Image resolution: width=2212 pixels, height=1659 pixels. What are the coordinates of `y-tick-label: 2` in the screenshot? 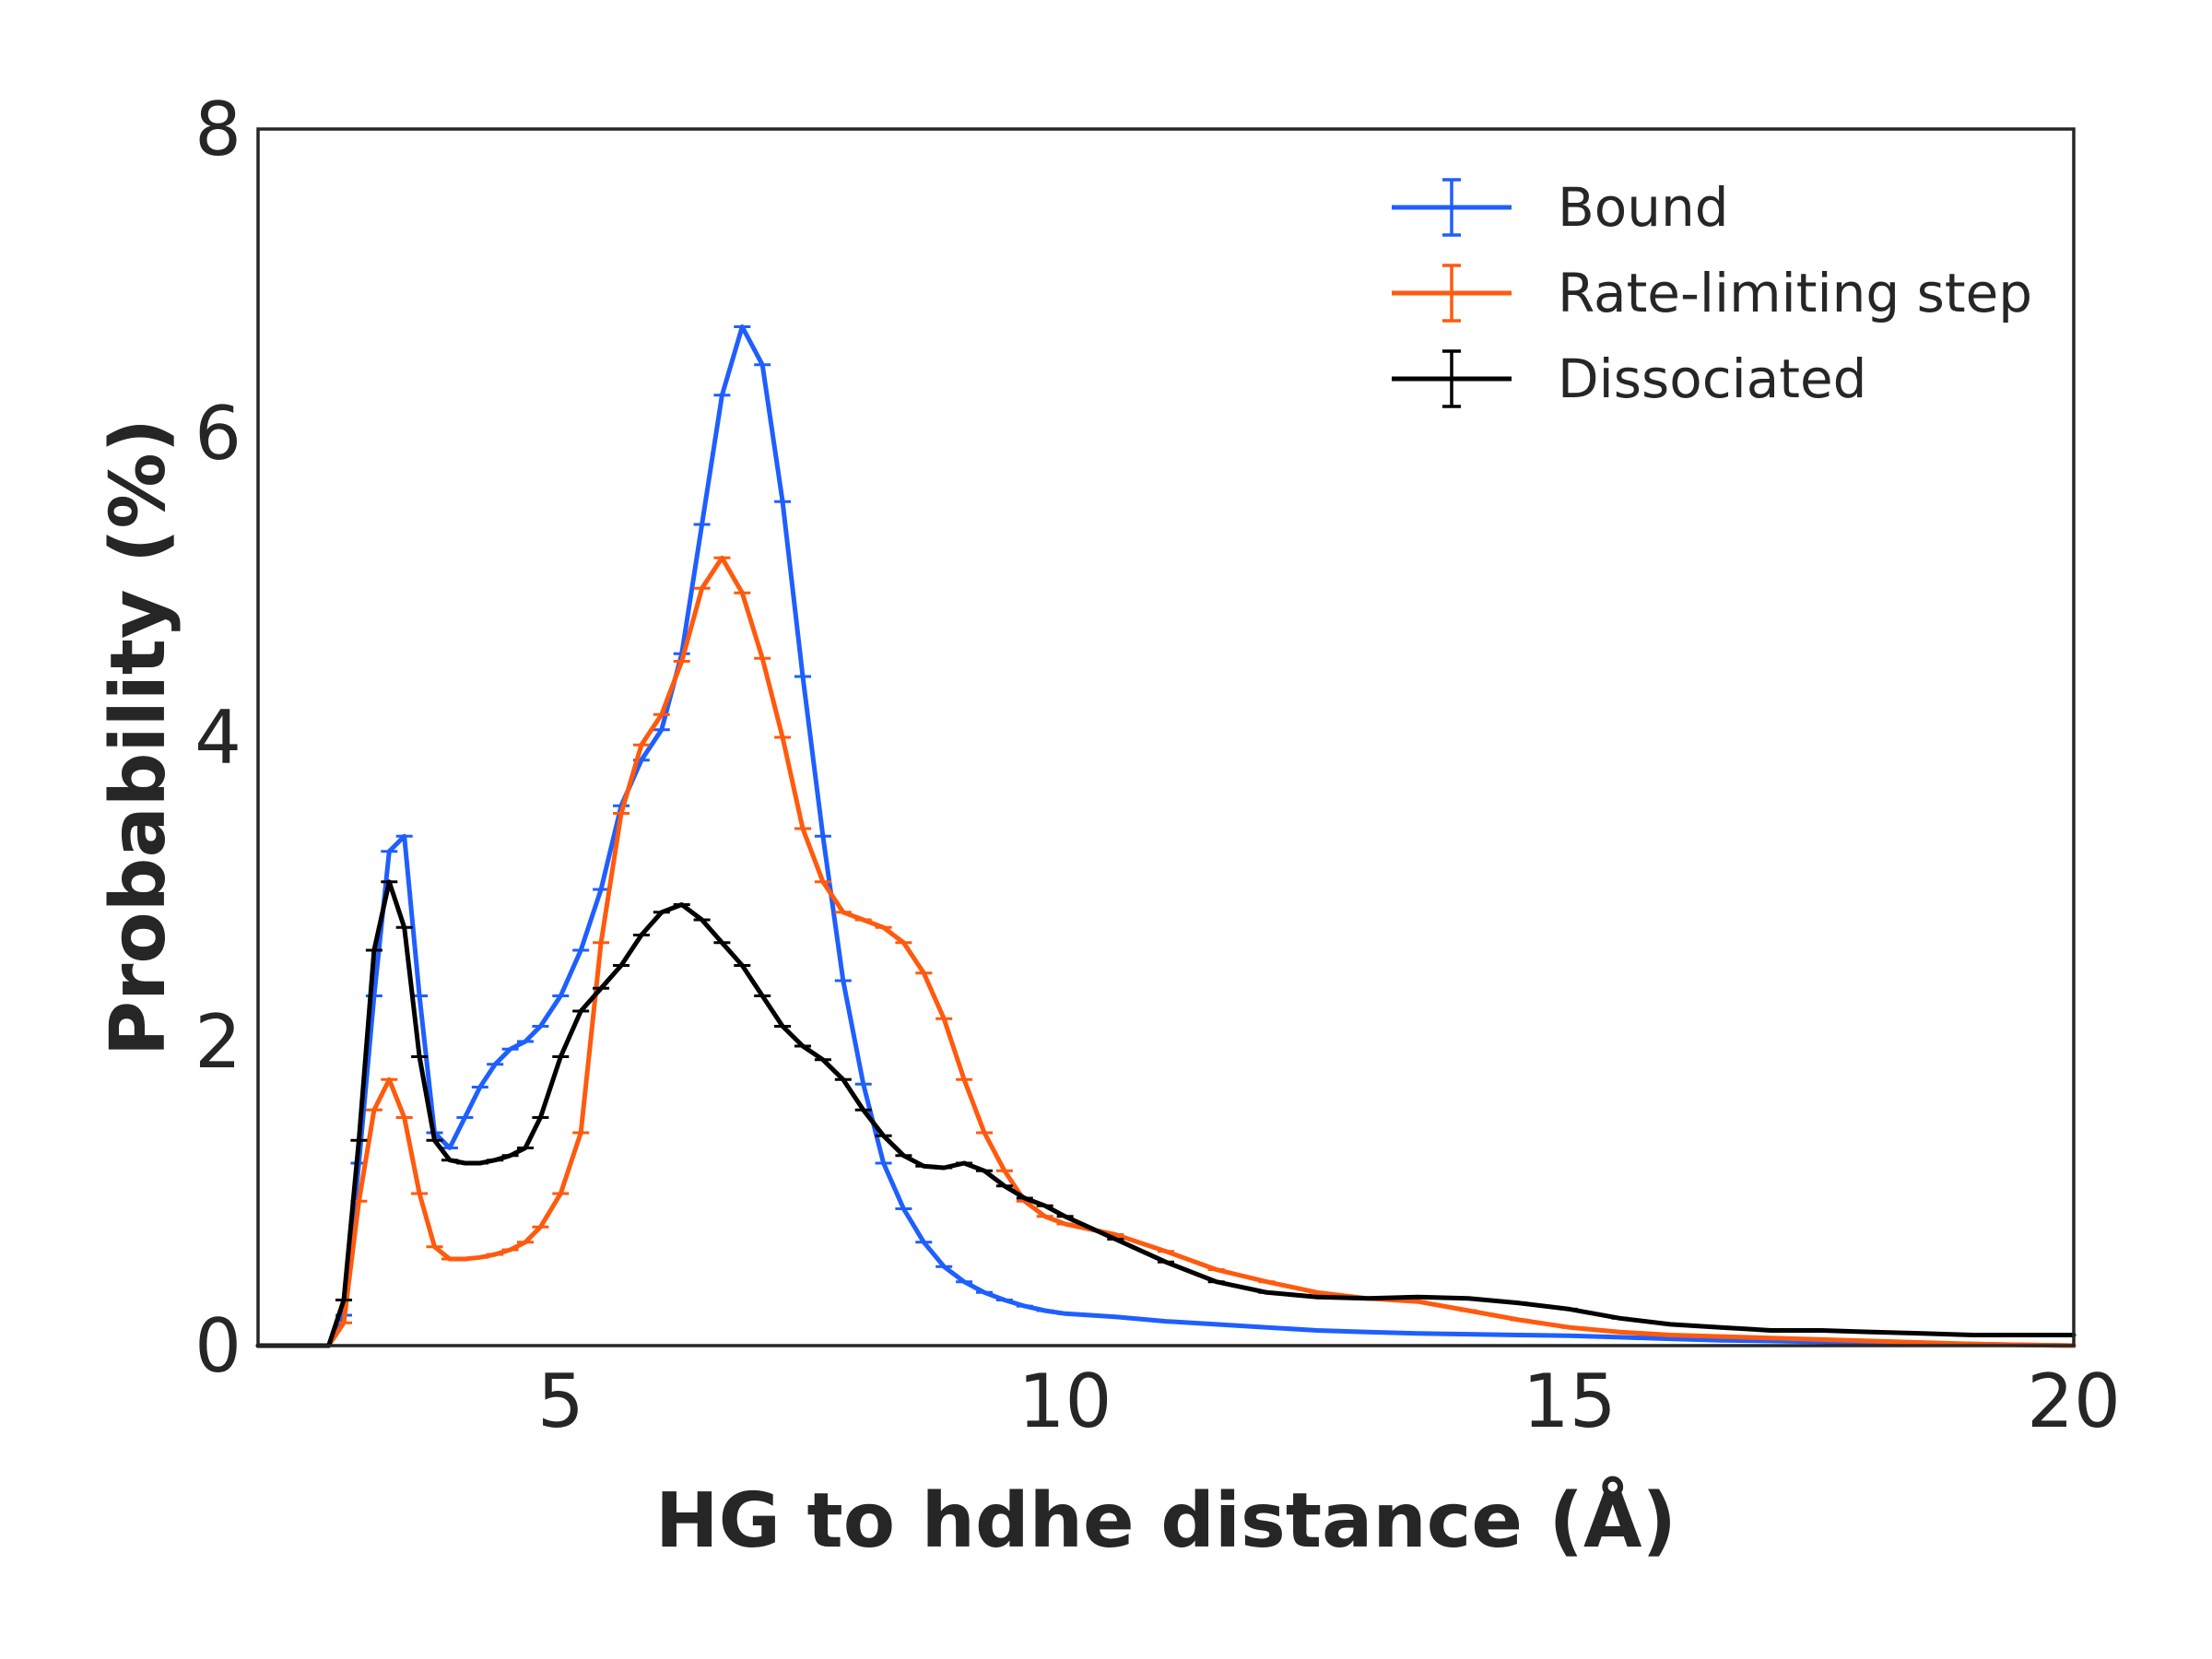 It's located at (217, 1042).